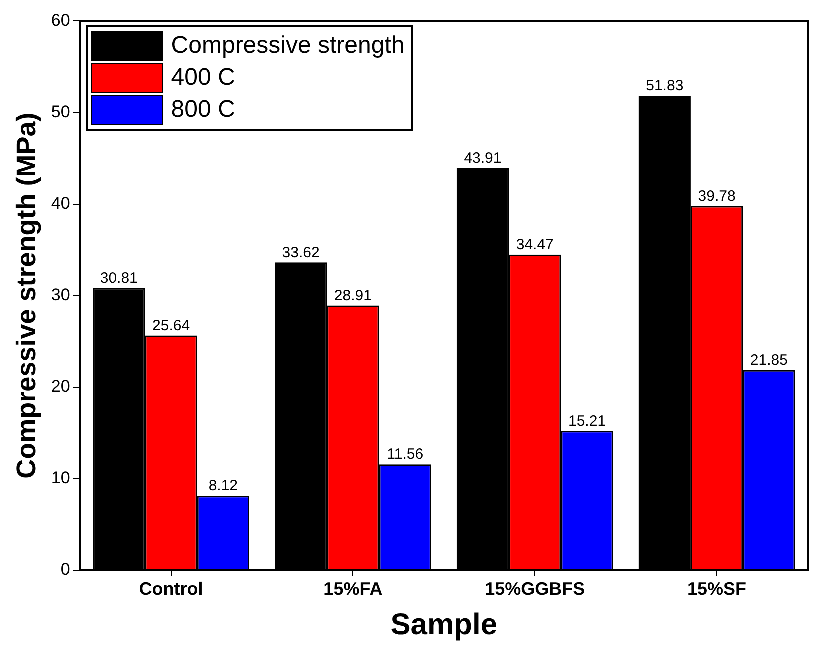  I want to click on x-tick-label: 15%FA, so click(353, 589).